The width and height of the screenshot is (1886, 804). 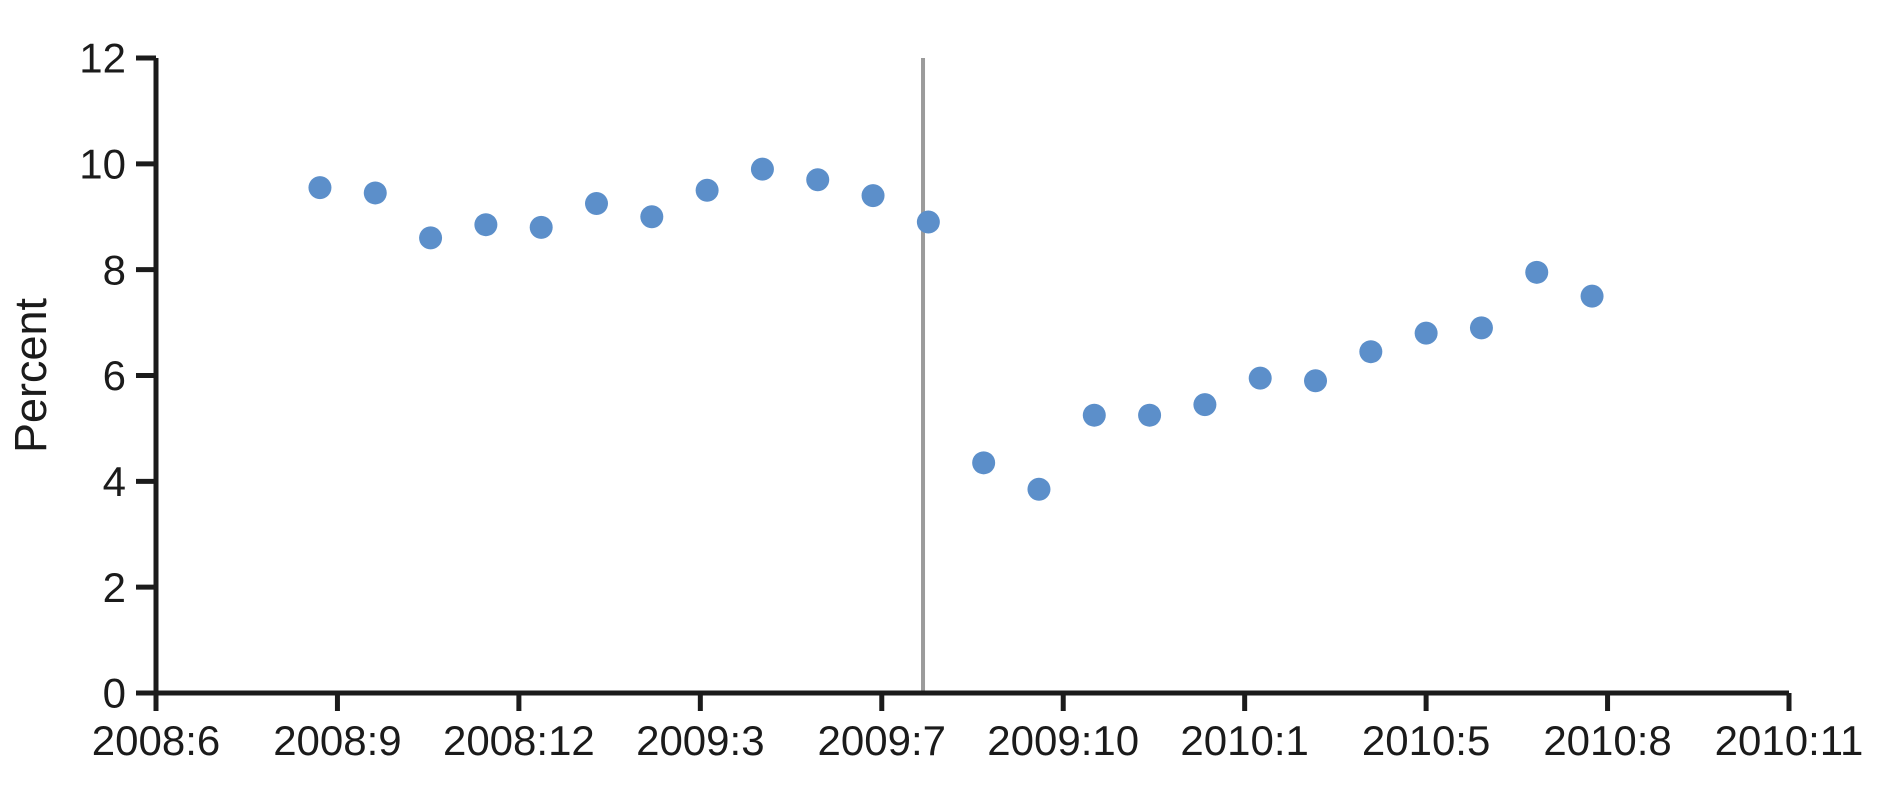 What do you see at coordinates (156, 740) in the screenshot?
I see `x-tick-label: 2008:6` at bounding box center [156, 740].